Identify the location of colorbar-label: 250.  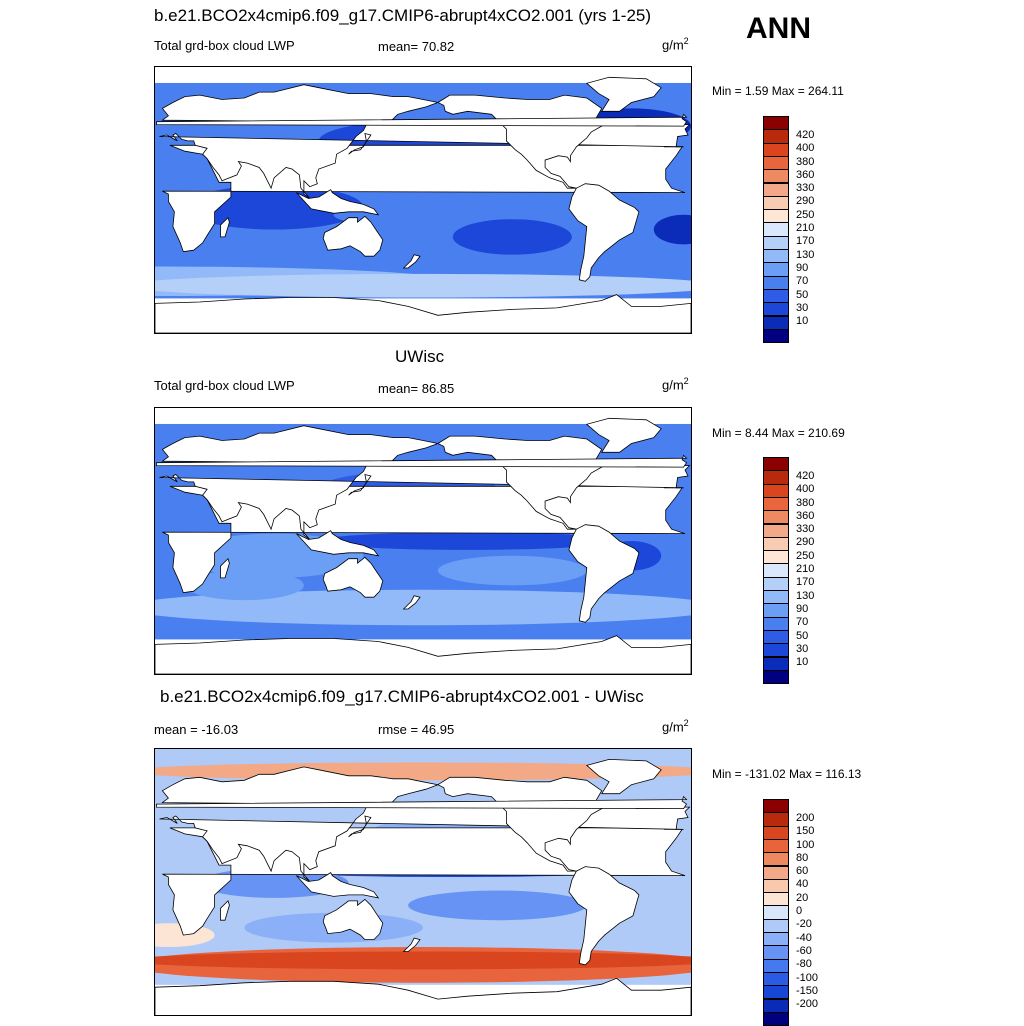
(805, 555).